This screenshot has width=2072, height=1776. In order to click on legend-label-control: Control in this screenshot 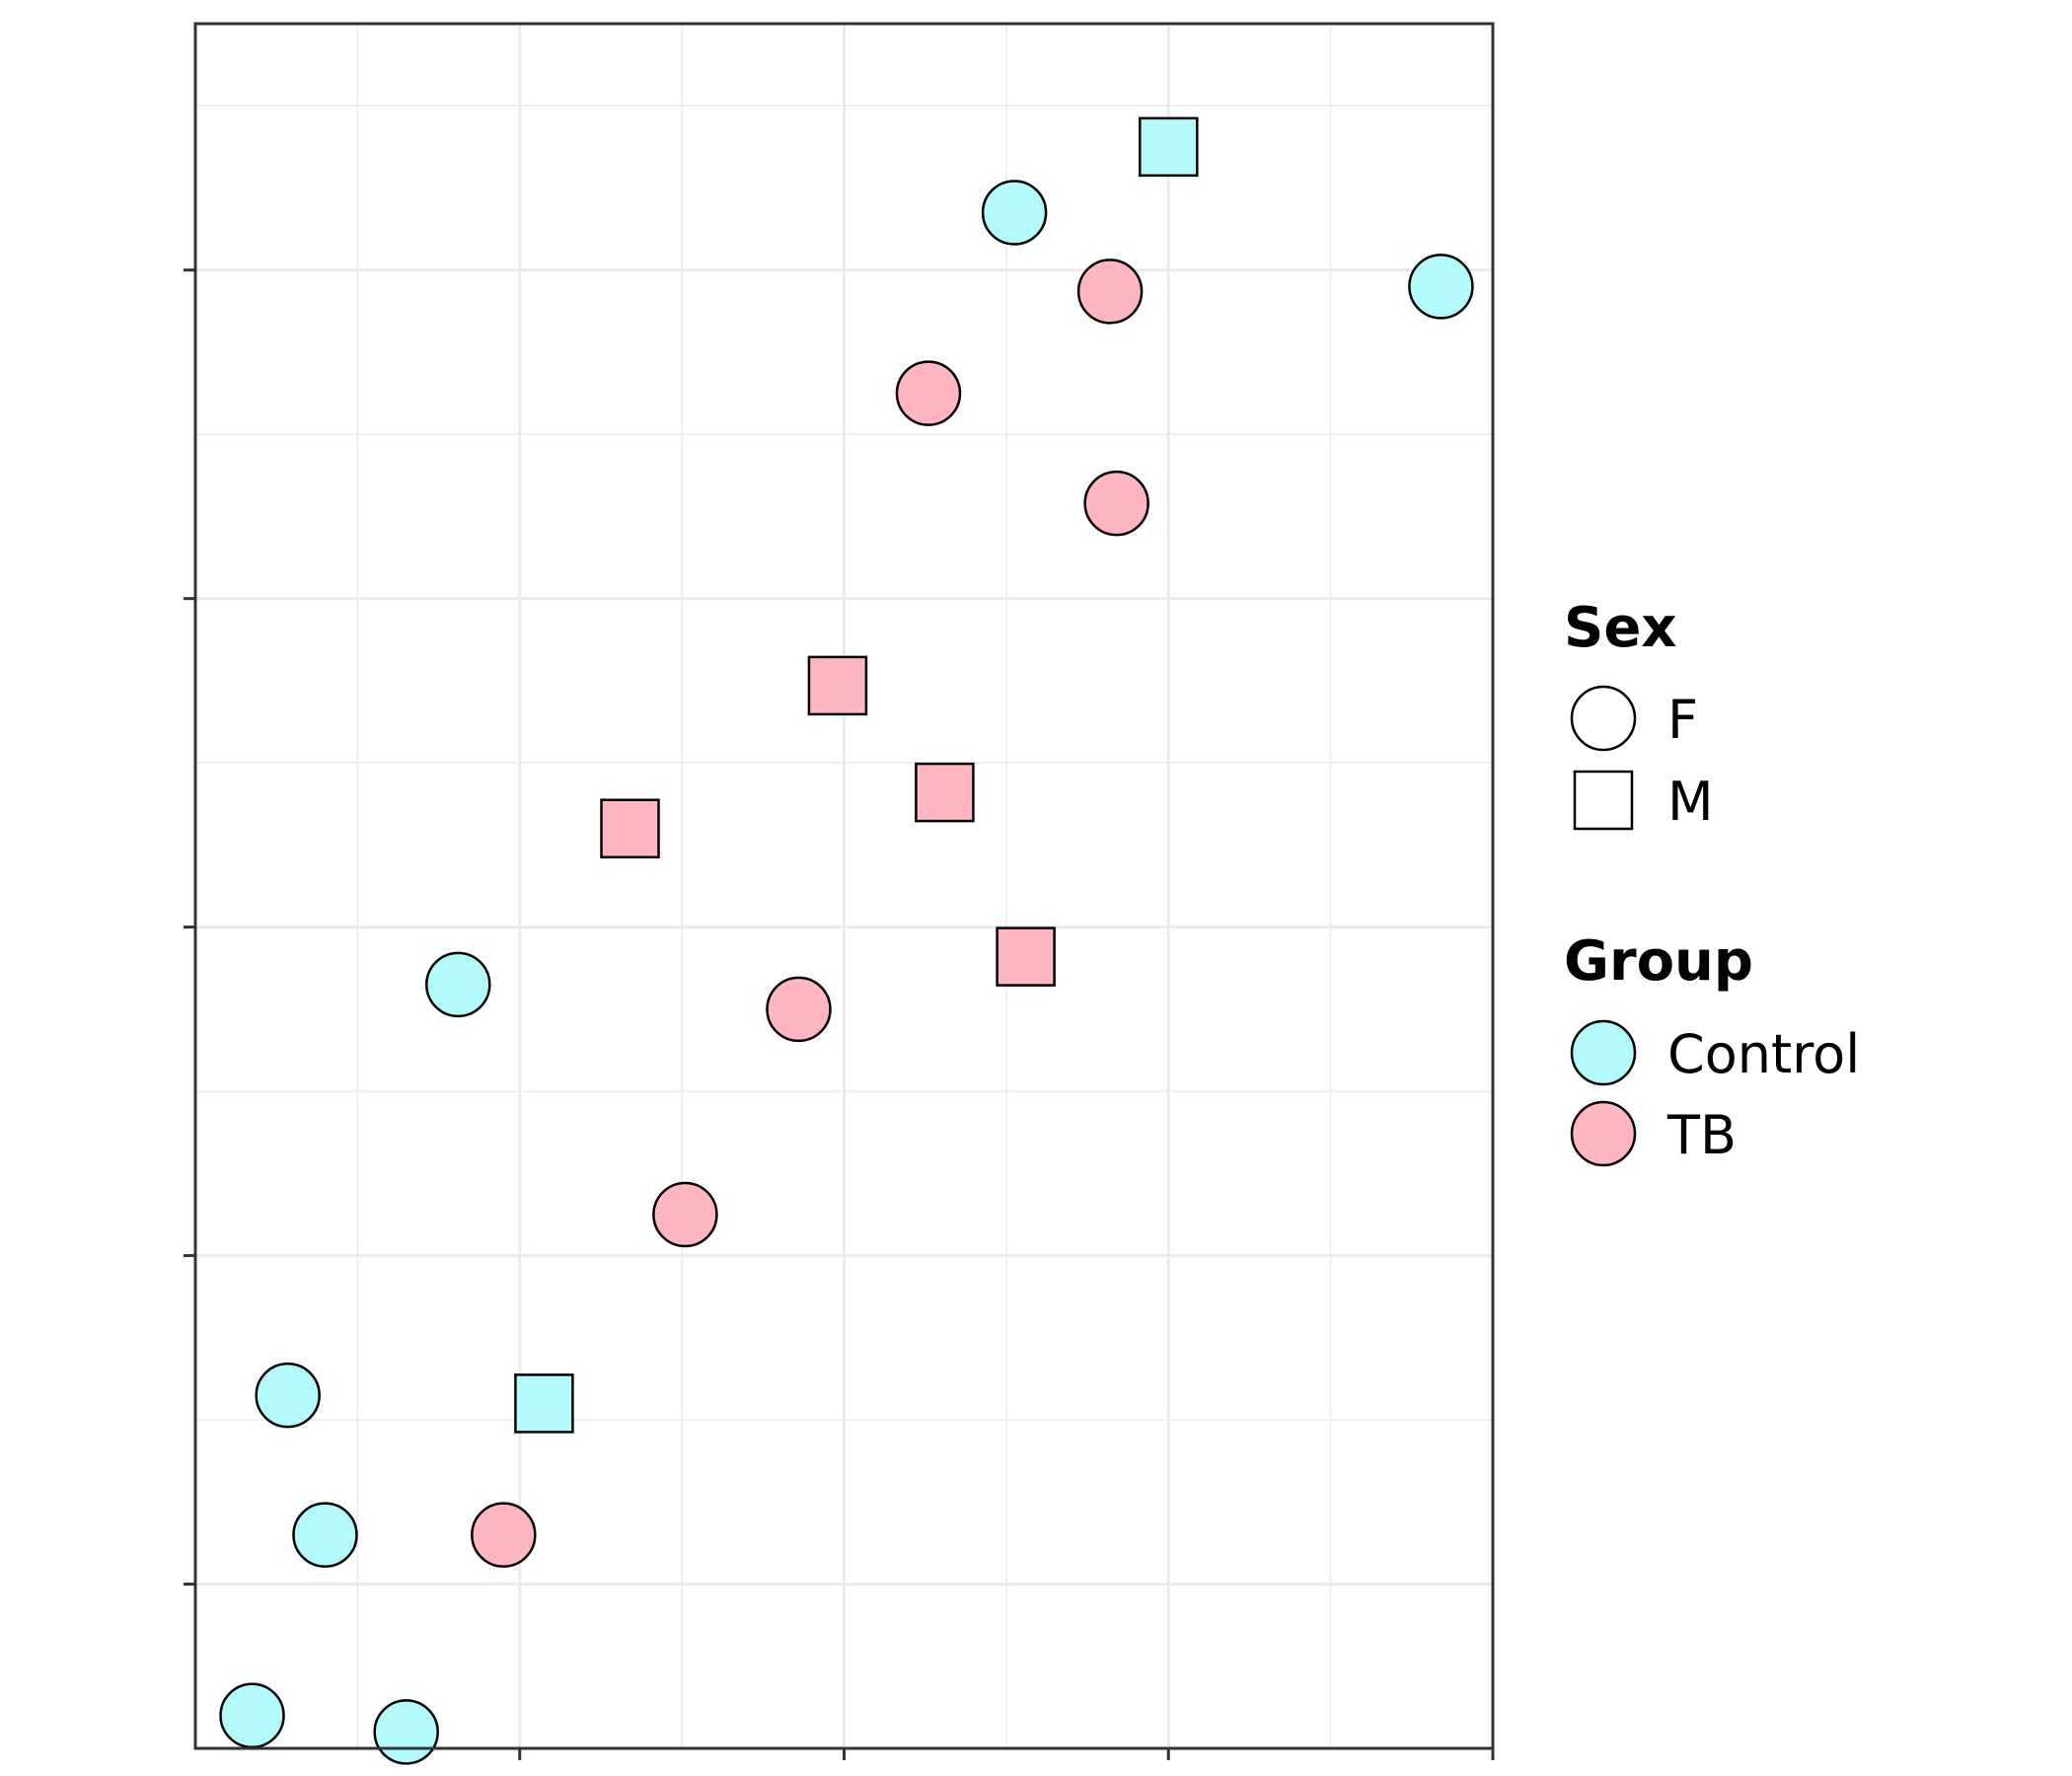, I will do `click(1764, 1054)`.